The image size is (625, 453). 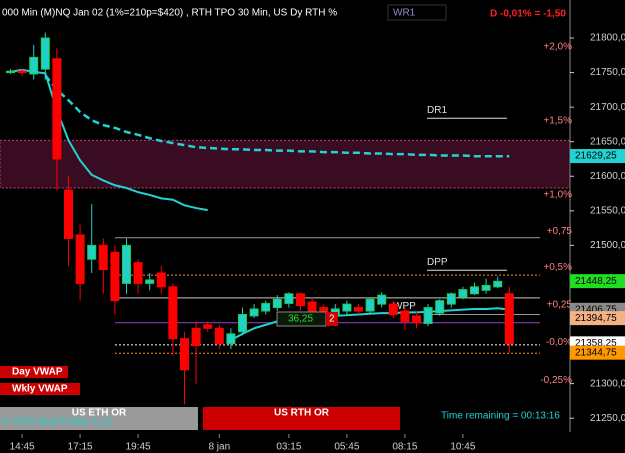 I want to click on x-tick-label: 14:45, so click(x=22, y=447).